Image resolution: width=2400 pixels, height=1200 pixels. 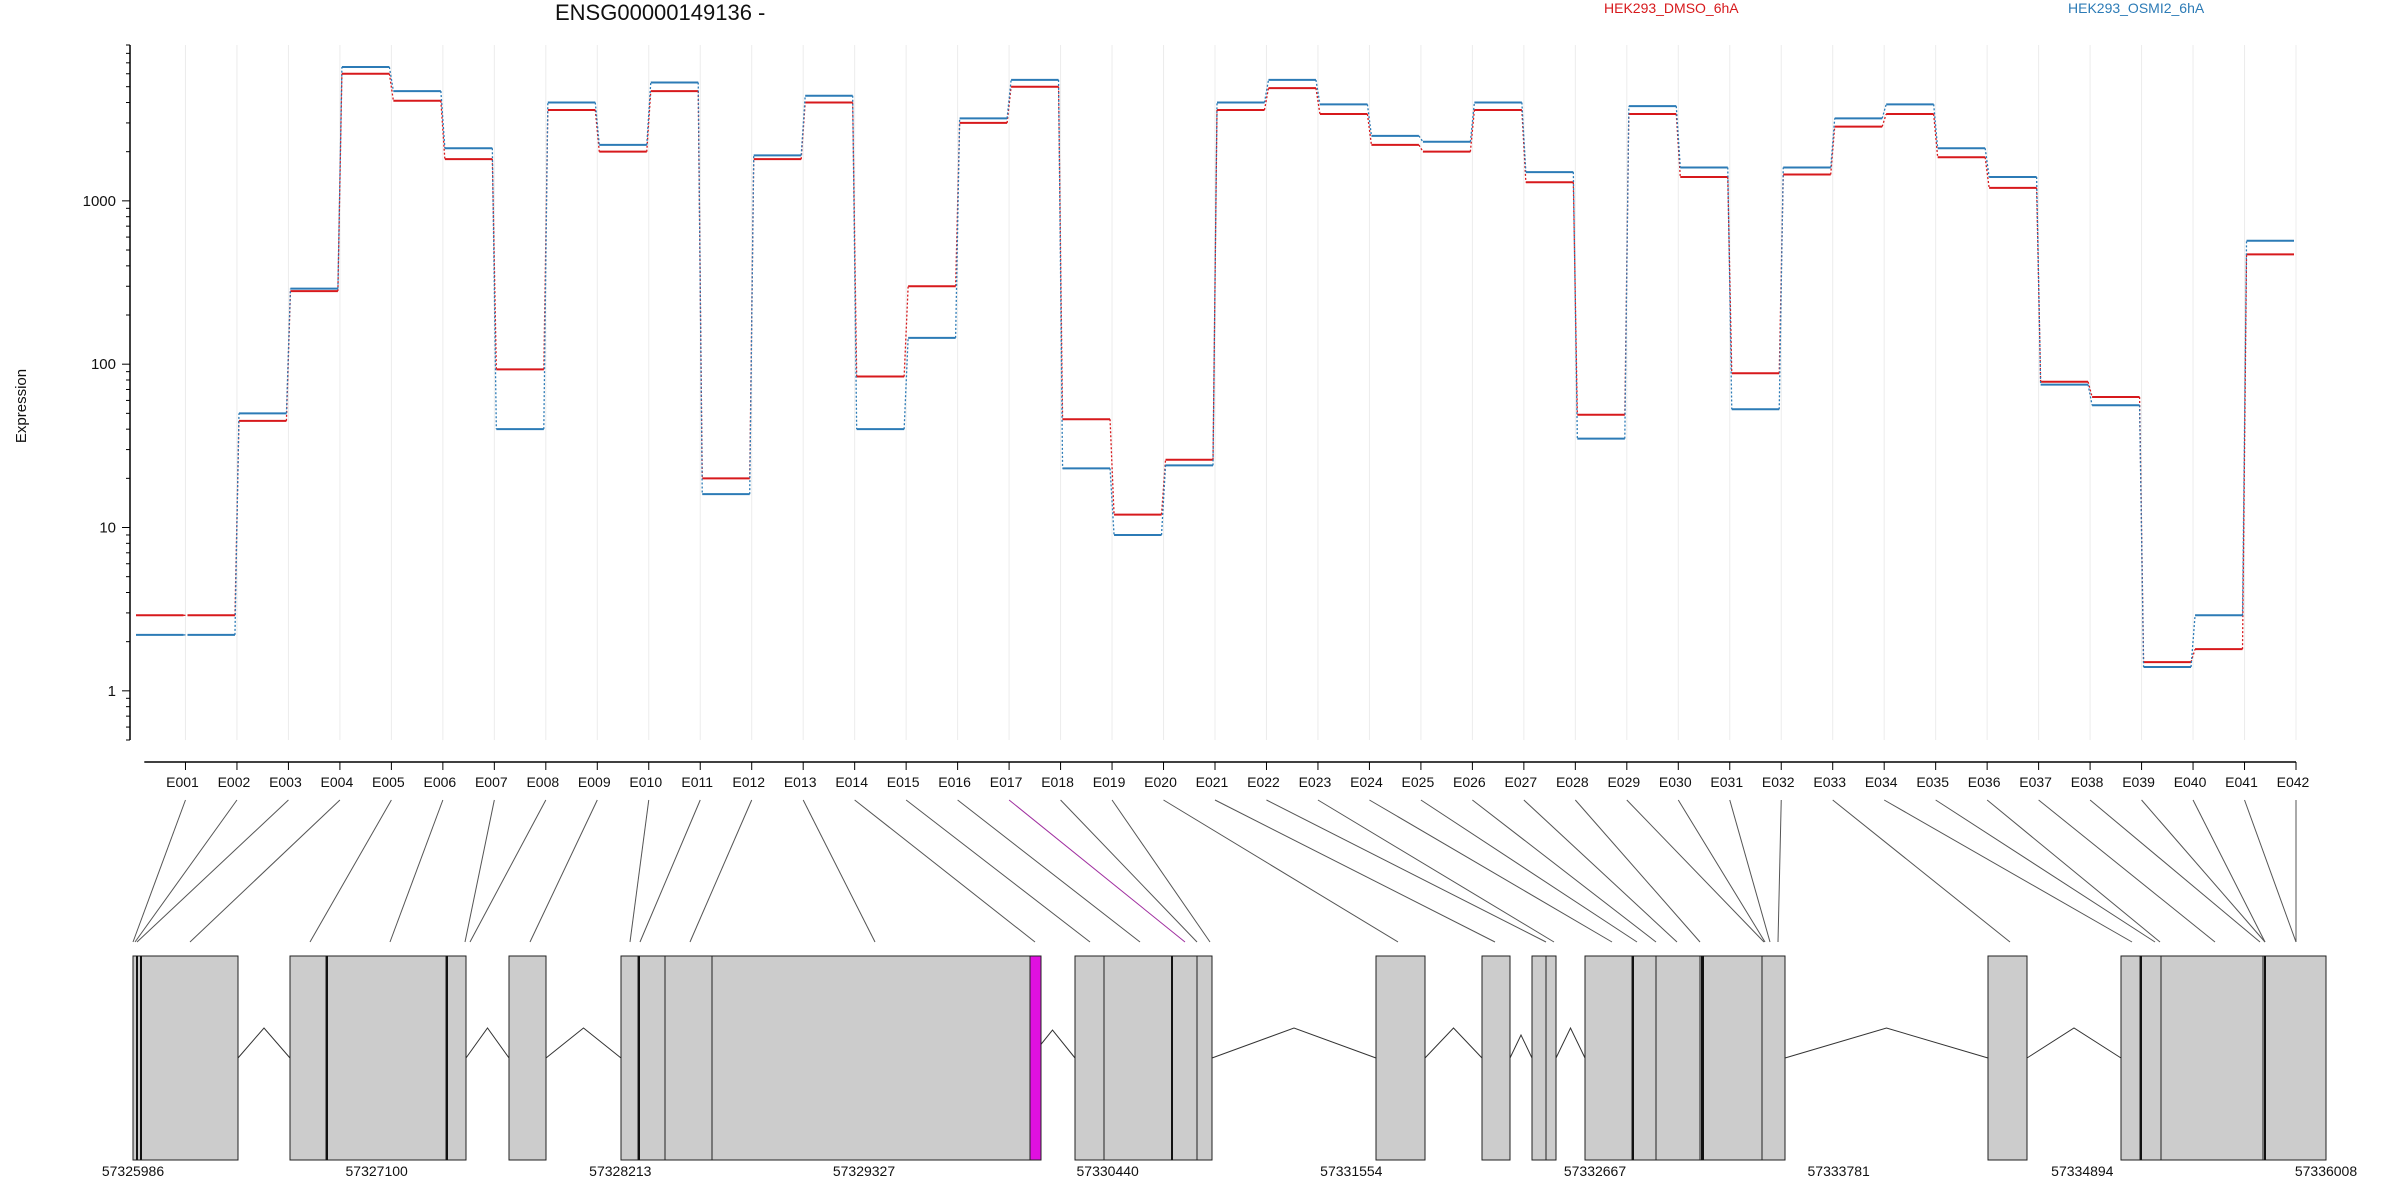 What do you see at coordinates (1671, 8) in the screenshot?
I see `legend-item-dmso: HEK293_DMSO_6hA` at bounding box center [1671, 8].